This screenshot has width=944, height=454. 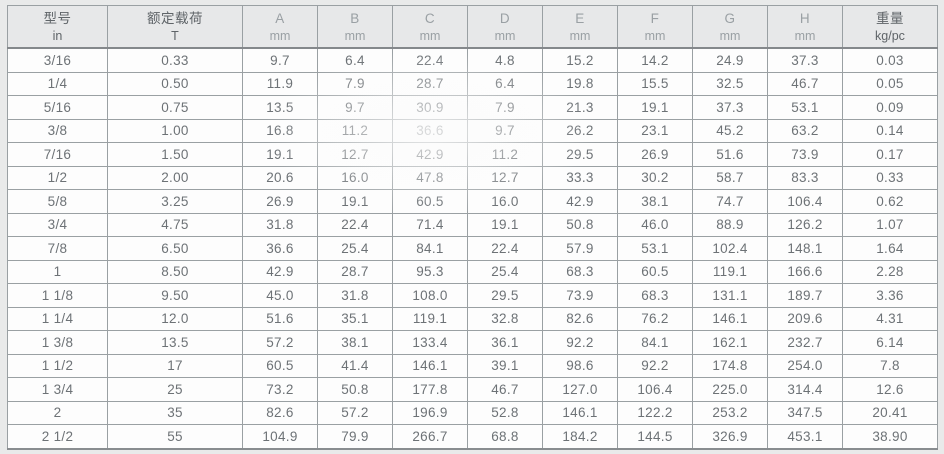 What do you see at coordinates (655, 18) in the screenshot?
I see `col-header-label: F` at bounding box center [655, 18].